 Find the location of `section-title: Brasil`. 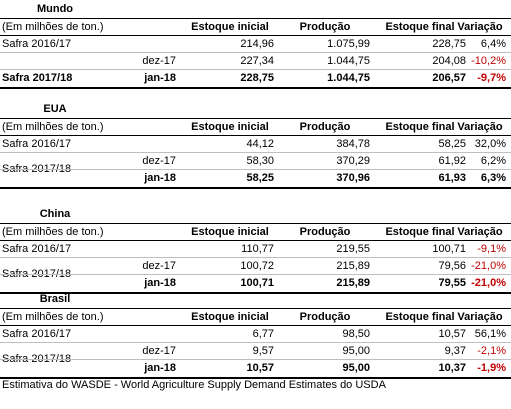

section-title: Brasil is located at coordinates (55, 299).